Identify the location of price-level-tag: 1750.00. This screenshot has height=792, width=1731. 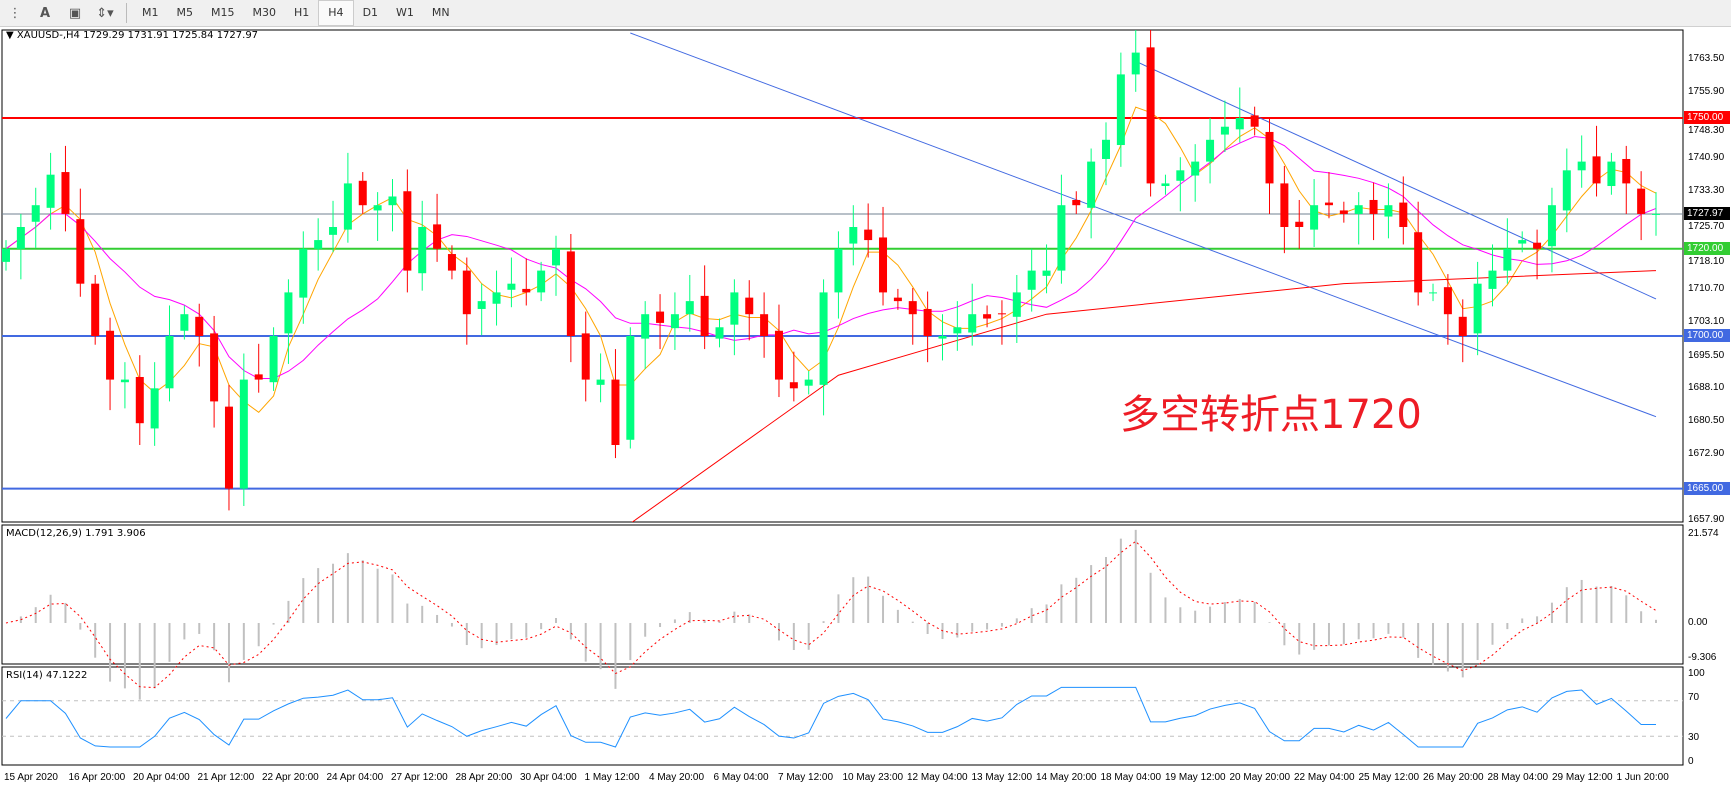
(1707, 117).